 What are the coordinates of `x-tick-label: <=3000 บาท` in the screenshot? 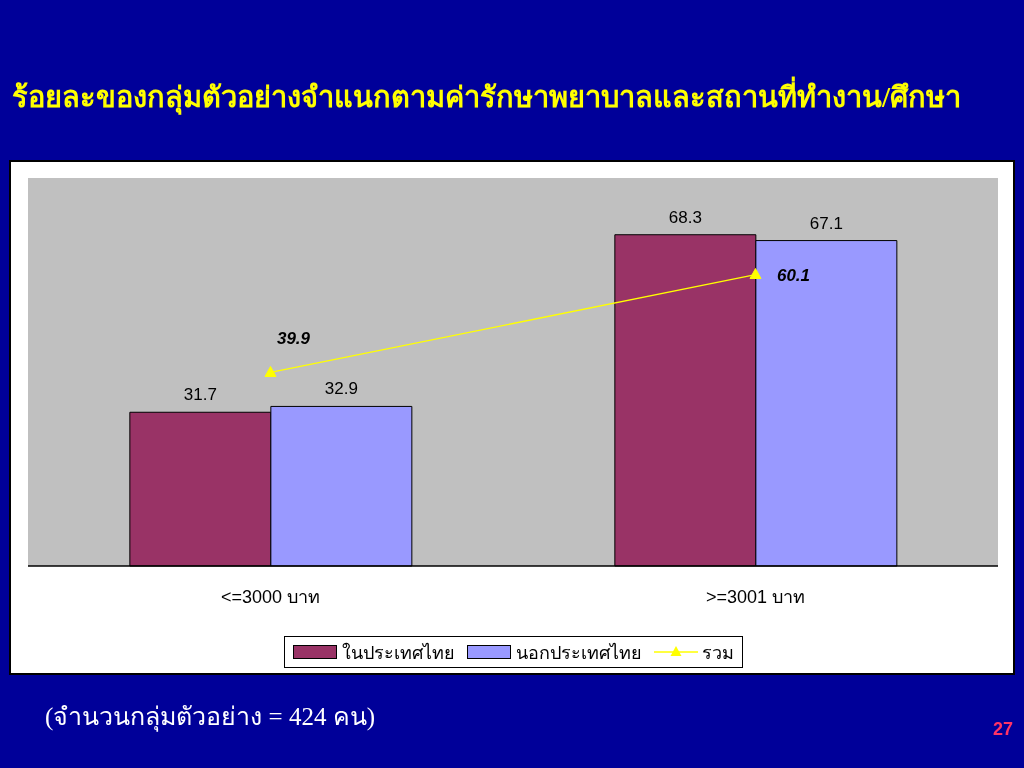 It's located at (270, 596).